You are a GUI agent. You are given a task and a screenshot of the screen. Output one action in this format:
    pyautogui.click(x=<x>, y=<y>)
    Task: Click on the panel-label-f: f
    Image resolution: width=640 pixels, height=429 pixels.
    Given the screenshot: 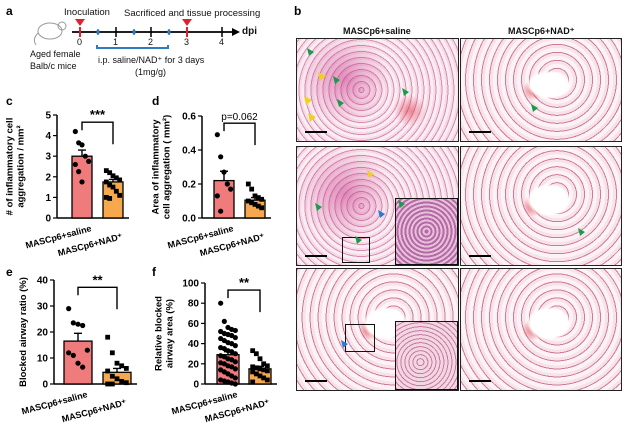 What is the action you would take?
    pyautogui.click(x=154, y=272)
    